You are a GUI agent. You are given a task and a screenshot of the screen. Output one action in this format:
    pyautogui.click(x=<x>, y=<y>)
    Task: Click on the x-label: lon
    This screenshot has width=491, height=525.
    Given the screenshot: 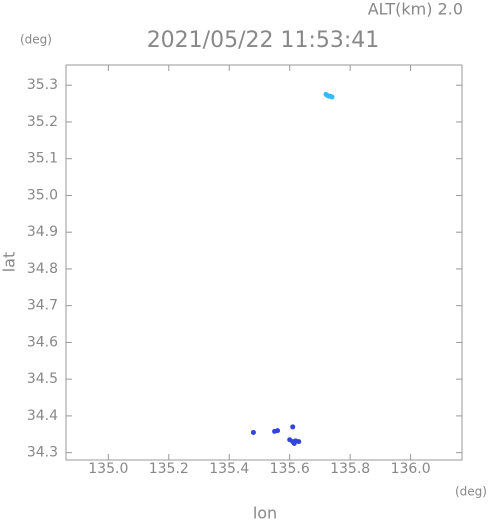 What is the action you would take?
    pyautogui.click(x=265, y=513)
    